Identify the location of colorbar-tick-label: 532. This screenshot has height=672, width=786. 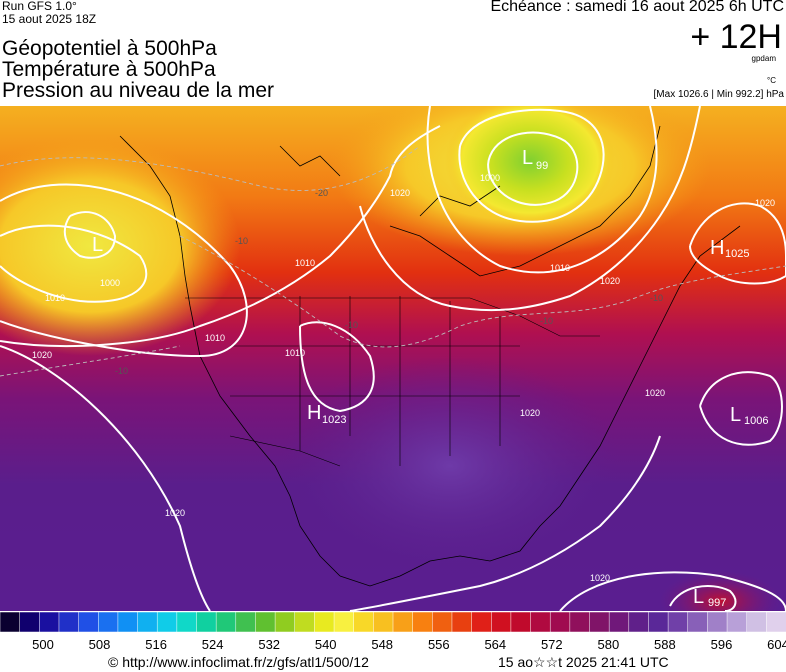
(269, 644).